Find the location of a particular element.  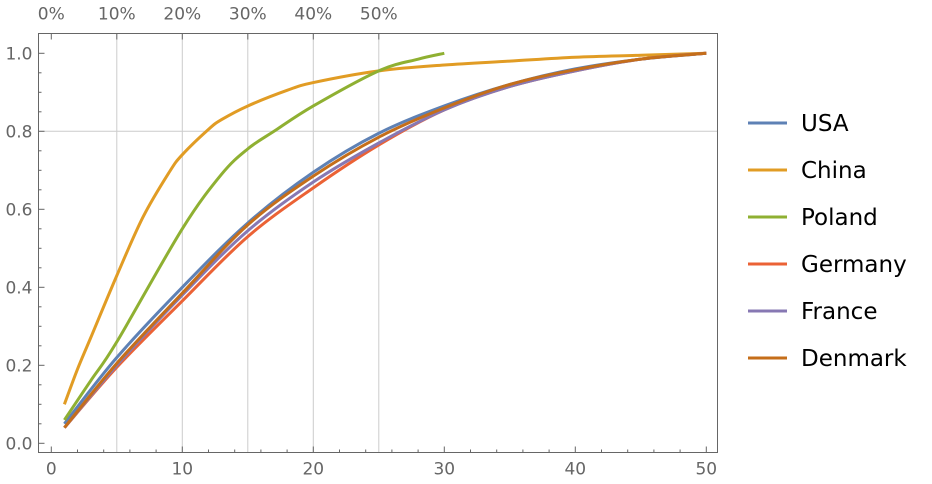

y-tick-label: 0.2 is located at coordinates (18, 366).